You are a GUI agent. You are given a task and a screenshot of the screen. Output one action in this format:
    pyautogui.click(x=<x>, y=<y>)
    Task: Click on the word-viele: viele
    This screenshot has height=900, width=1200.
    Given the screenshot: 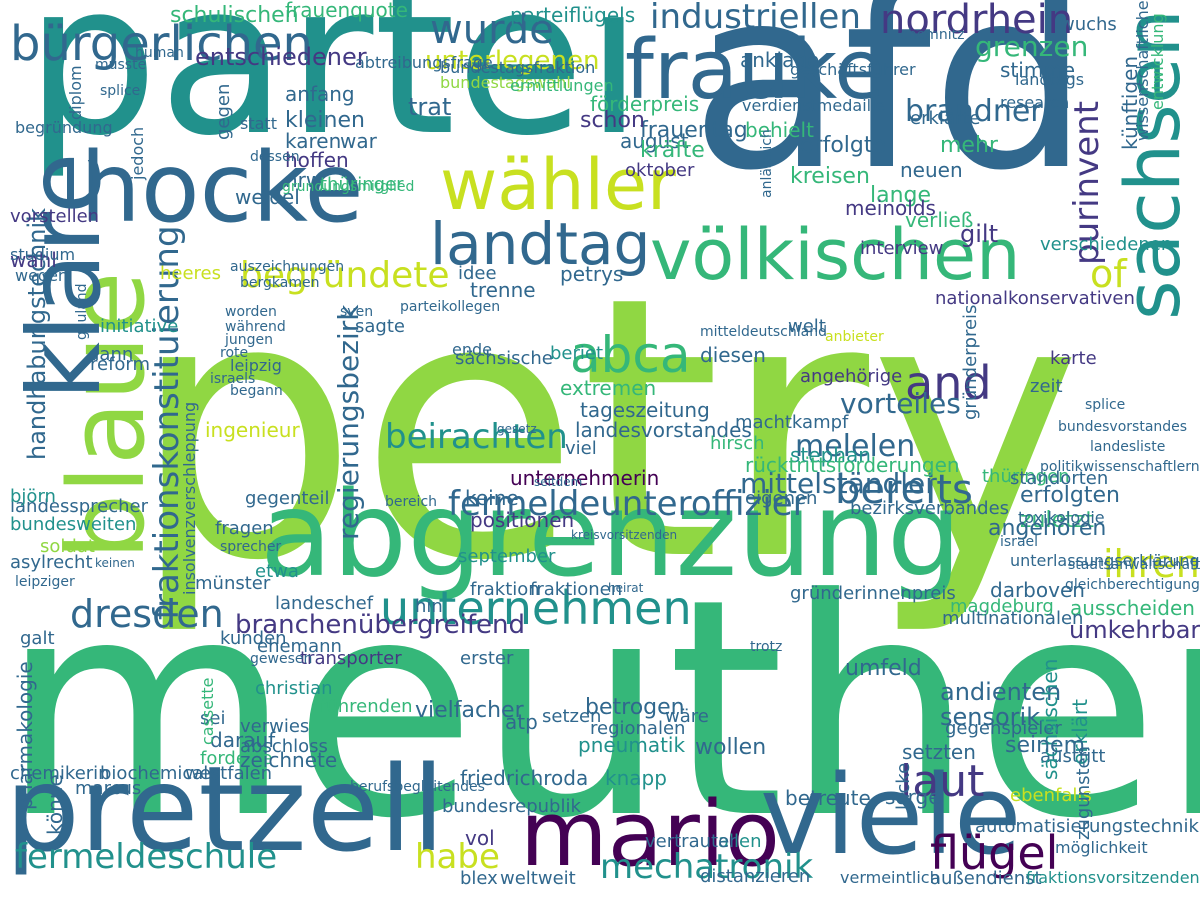 What is the action you would take?
    pyautogui.click(x=891, y=815)
    